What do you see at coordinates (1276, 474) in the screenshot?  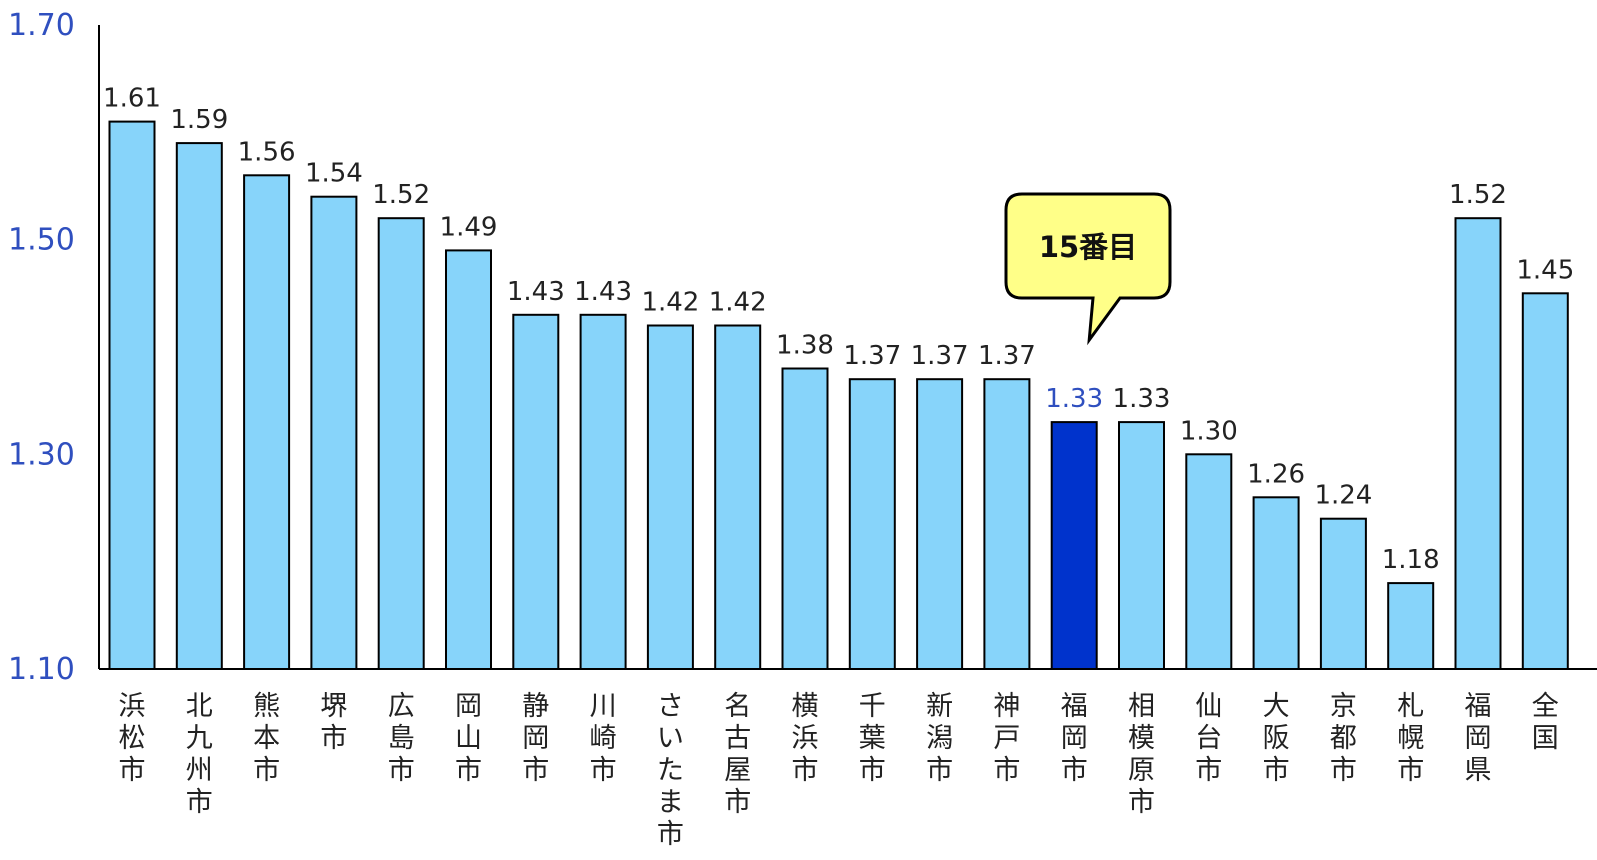 I see `data-label: 1.26` at bounding box center [1276, 474].